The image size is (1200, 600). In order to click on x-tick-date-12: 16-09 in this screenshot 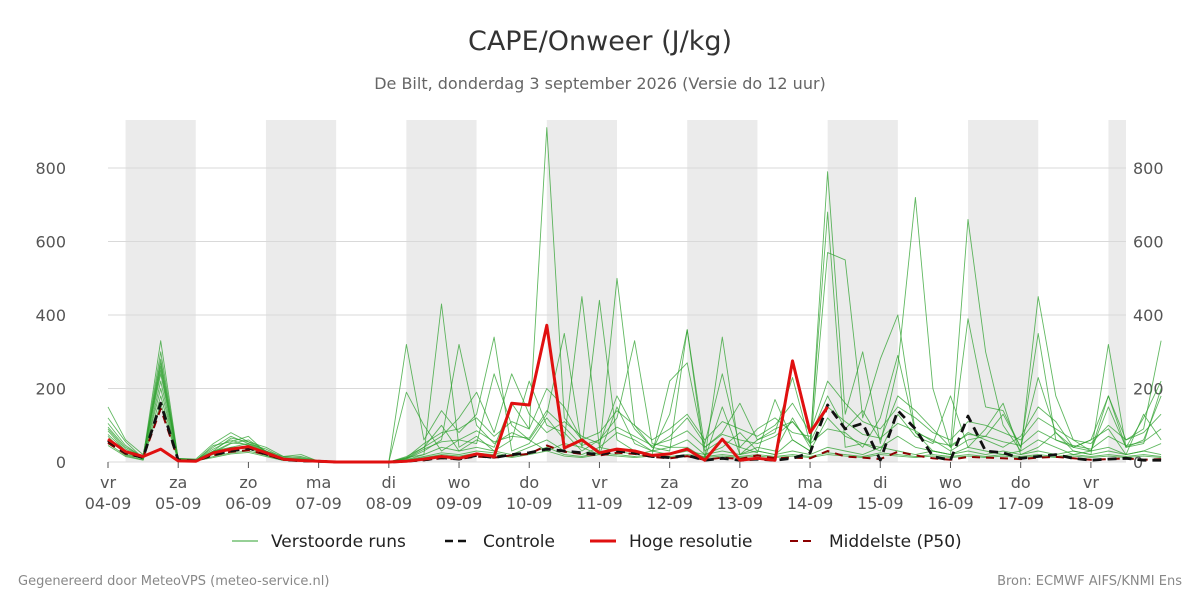, I will do `click(950, 503)`.